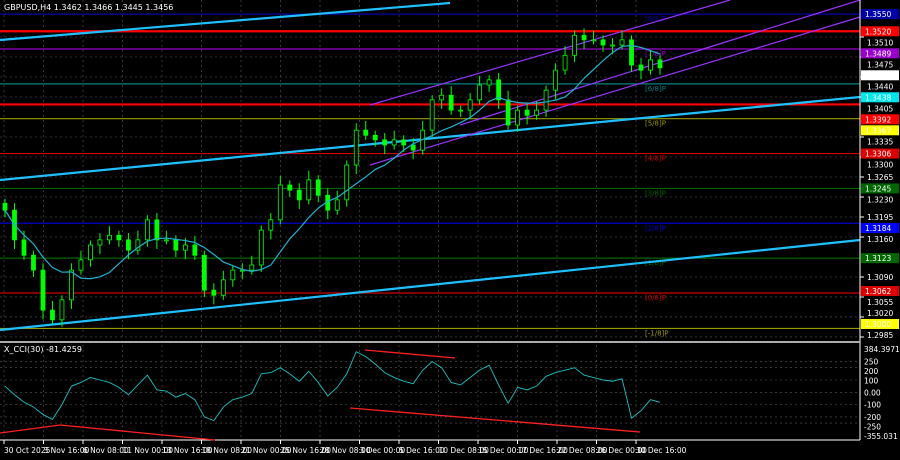 The width and height of the screenshot is (900, 460). I want to click on x-tick-label: 21 Nov 00:00, so click(266, 450).